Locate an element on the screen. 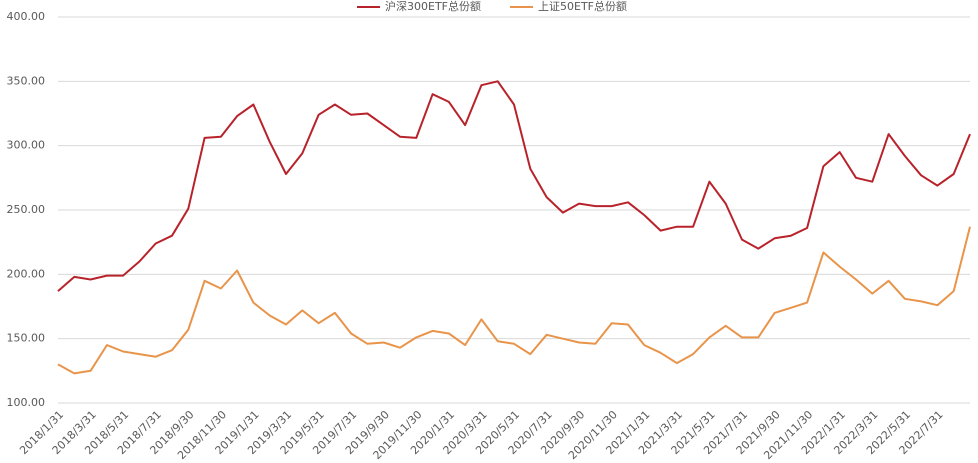 The image size is (978, 463). y-tick-label: 250.00 is located at coordinates (26, 209).